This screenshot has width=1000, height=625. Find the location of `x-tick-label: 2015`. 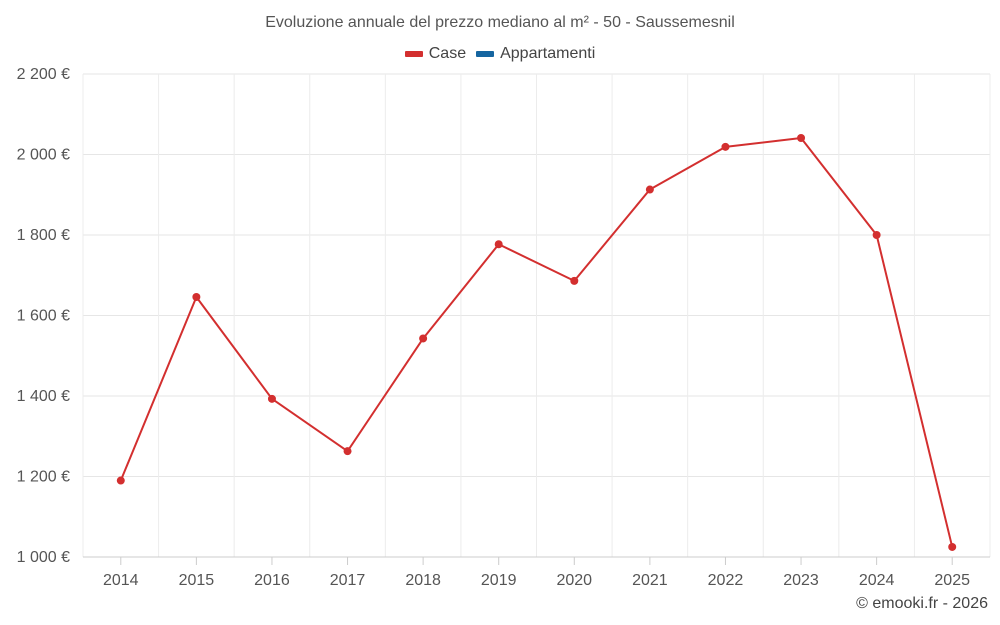

x-tick-label: 2015 is located at coordinates (197, 580).